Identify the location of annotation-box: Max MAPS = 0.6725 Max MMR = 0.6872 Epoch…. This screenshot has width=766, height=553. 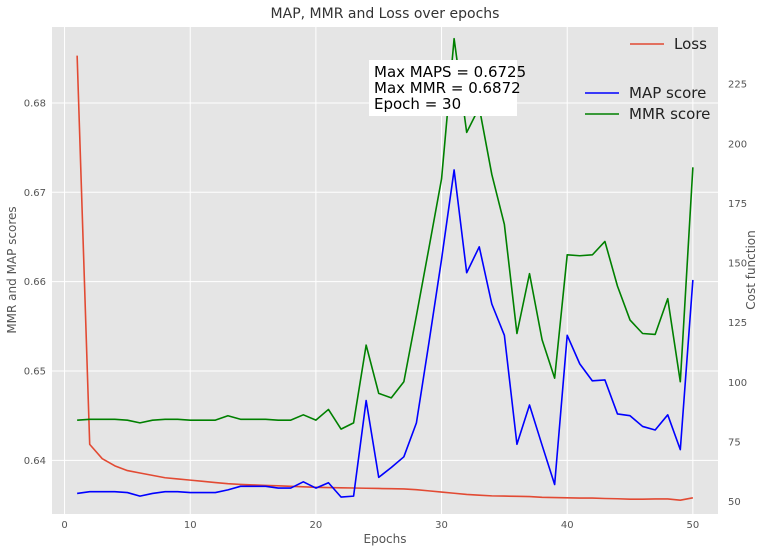
(447, 88).